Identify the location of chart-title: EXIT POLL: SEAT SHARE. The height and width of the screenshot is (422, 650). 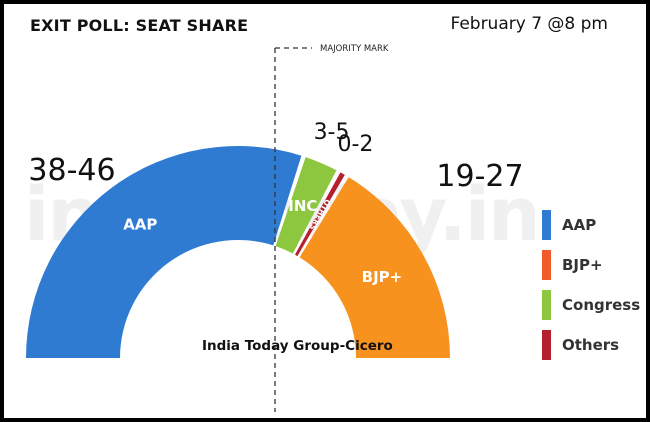
(139, 25).